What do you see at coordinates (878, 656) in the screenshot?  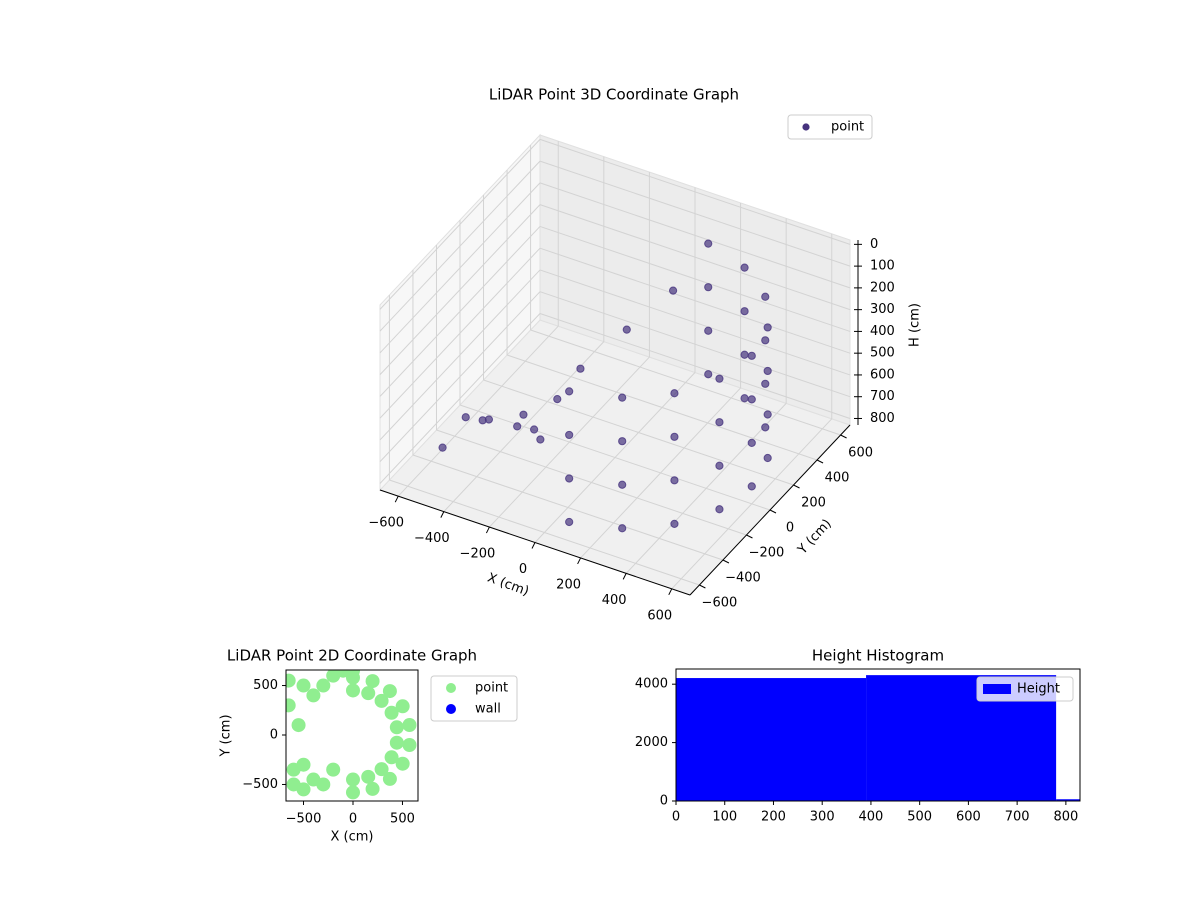 I see `chart-title: Height Histogram` at bounding box center [878, 656].